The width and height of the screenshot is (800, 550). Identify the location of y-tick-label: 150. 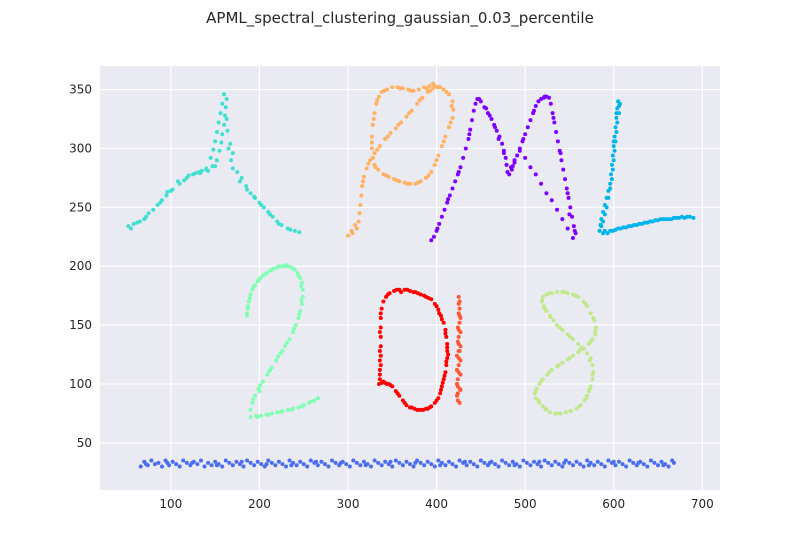
(80, 325).